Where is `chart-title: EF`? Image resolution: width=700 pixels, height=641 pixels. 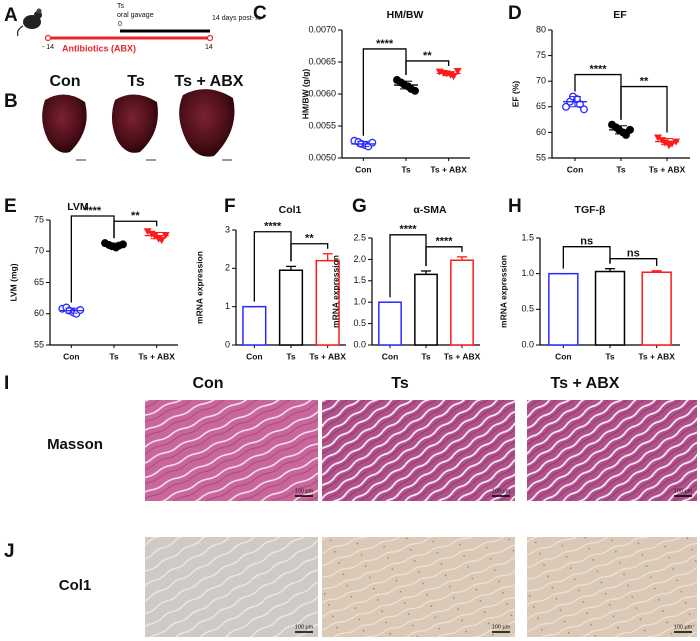 chart-title: EF is located at coordinates (620, 15).